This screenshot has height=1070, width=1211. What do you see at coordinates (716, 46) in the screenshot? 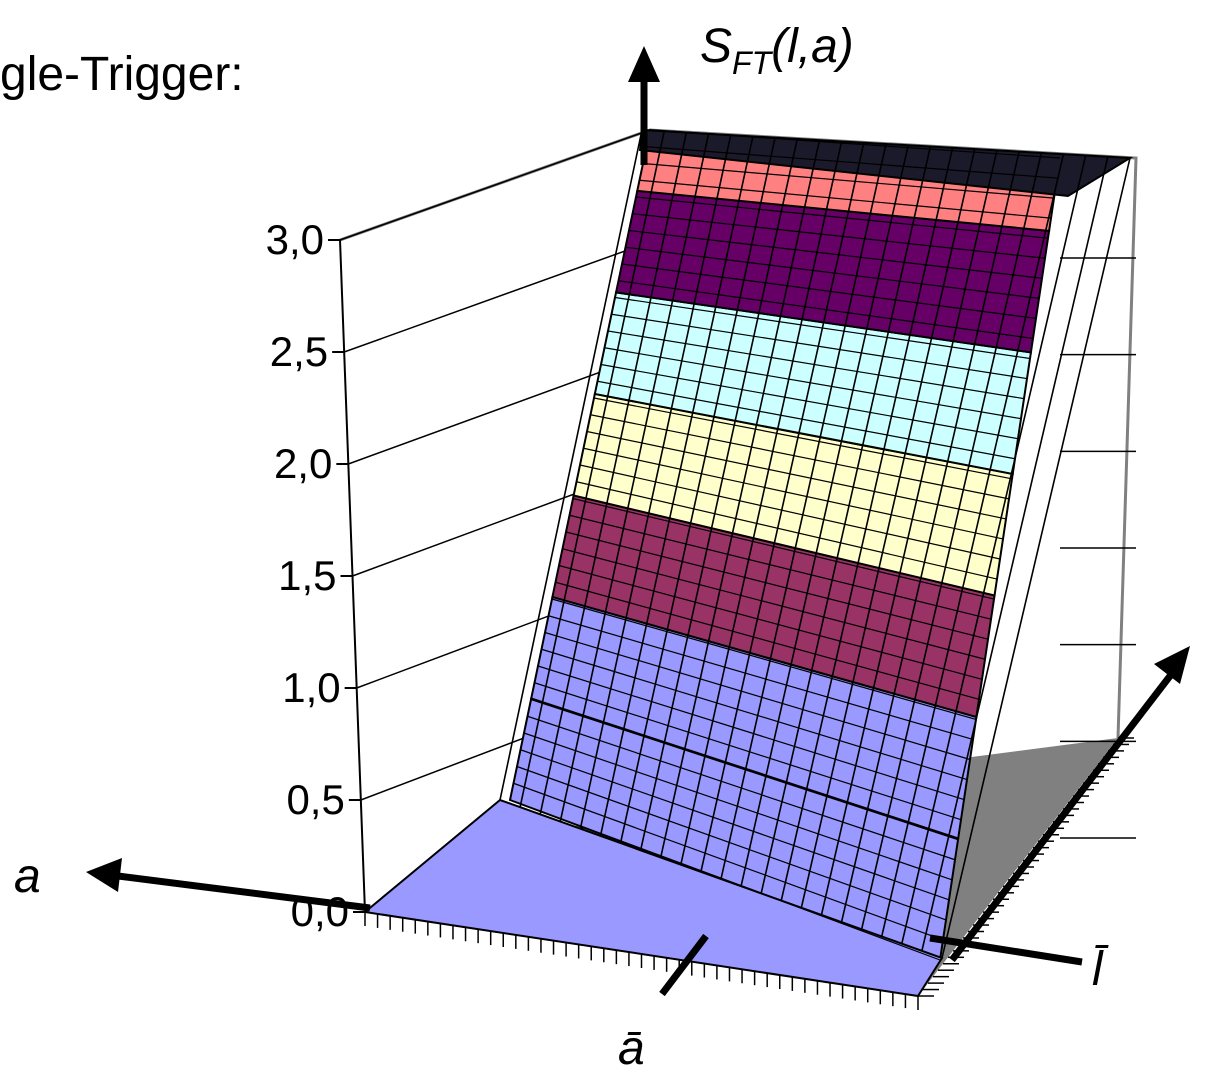
I see `z-label-base: S` at bounding box center [716, 46].